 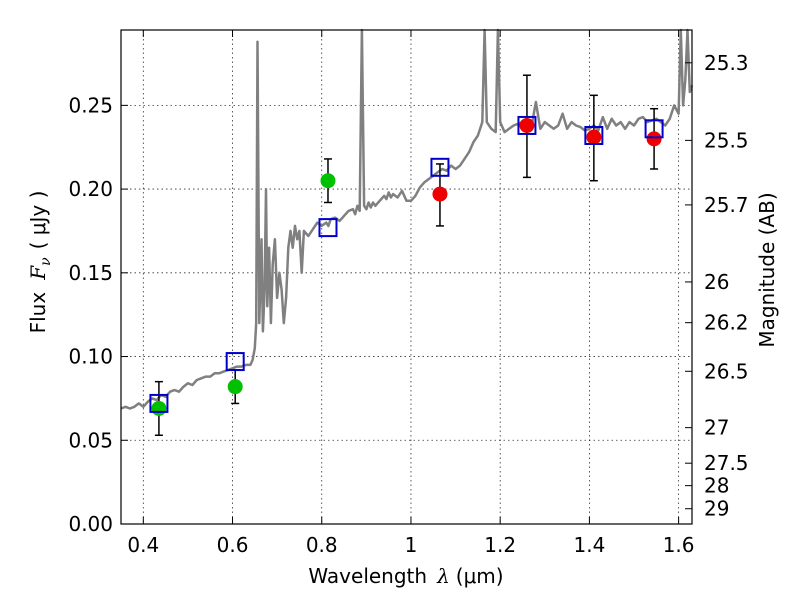 I want to click on y2-tick-label: 26, so click(x=716, y=282).